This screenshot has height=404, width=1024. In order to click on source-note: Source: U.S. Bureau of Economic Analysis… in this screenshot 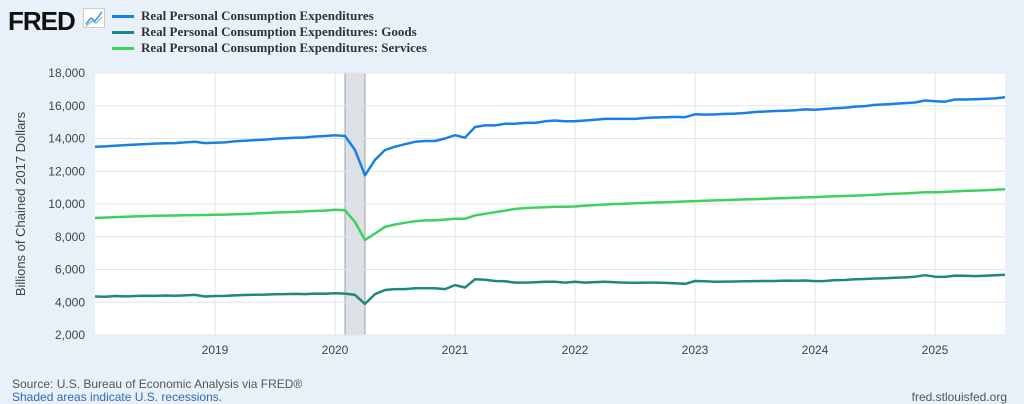, I will do `click(157, 384)`.